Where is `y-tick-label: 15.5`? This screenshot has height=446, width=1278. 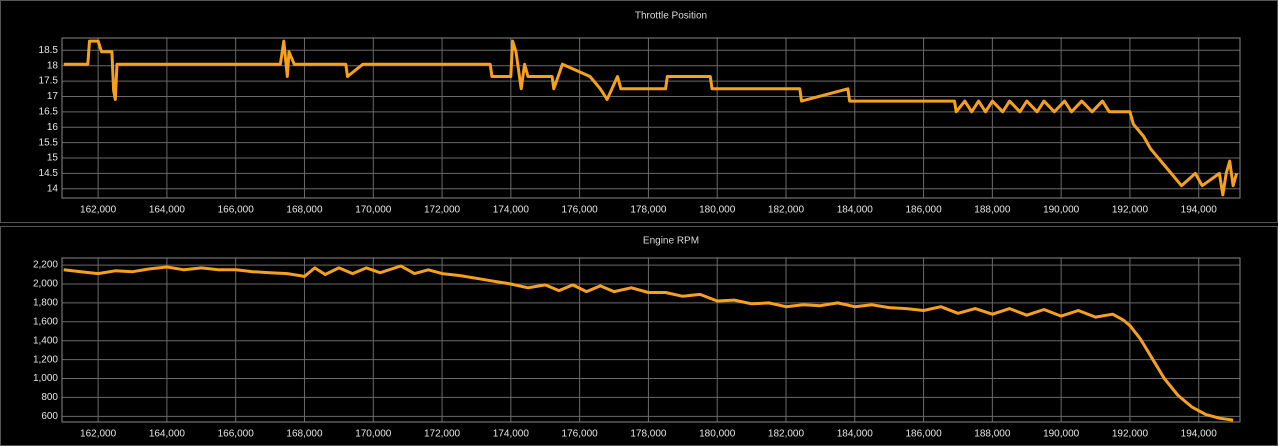
y-tick-label: 15.5 is located at coordinates (49, 142).